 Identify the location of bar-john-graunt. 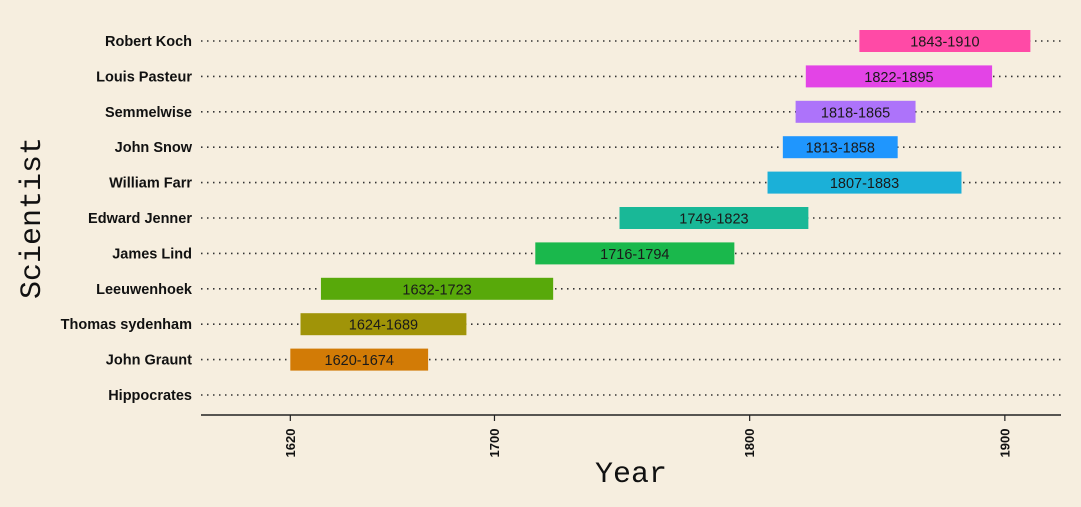
(359, 359).